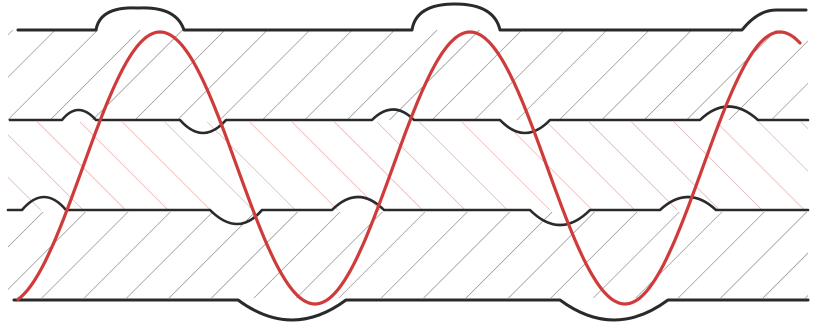 The width and height of the screenshot is (817, 334). Describe the element at coordinates (411, 310) in the screenshot. I see `bottom-boundary` at that location.